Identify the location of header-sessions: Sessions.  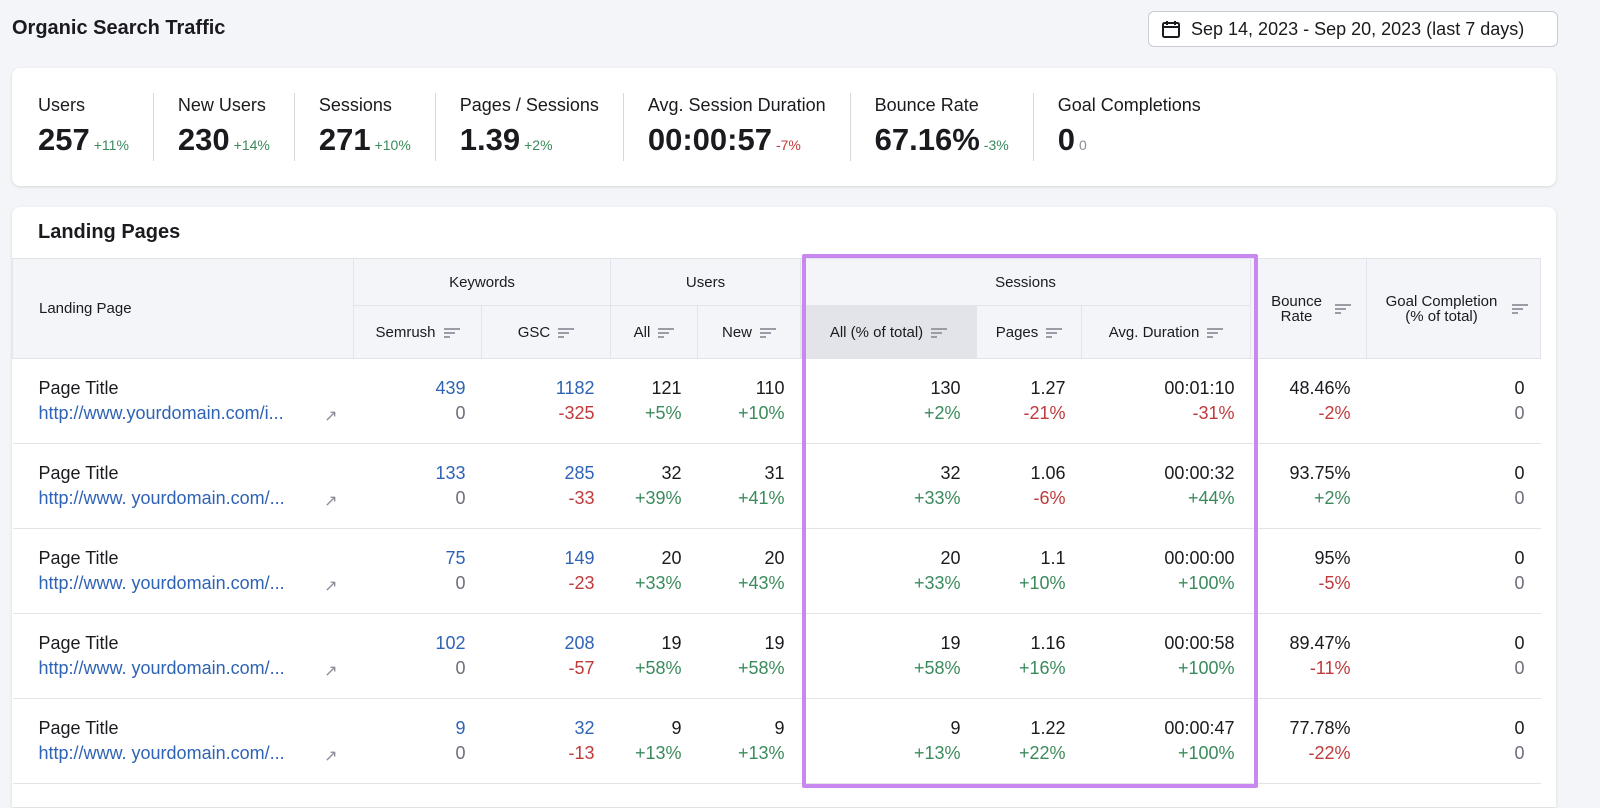
(1025, 282).